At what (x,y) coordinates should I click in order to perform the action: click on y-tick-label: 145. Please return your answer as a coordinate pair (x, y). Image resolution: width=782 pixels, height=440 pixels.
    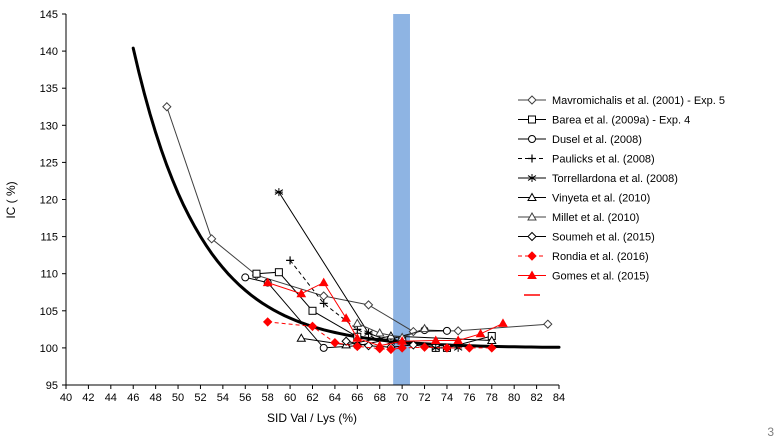
    Looking at the image, I should click on (49, 15).